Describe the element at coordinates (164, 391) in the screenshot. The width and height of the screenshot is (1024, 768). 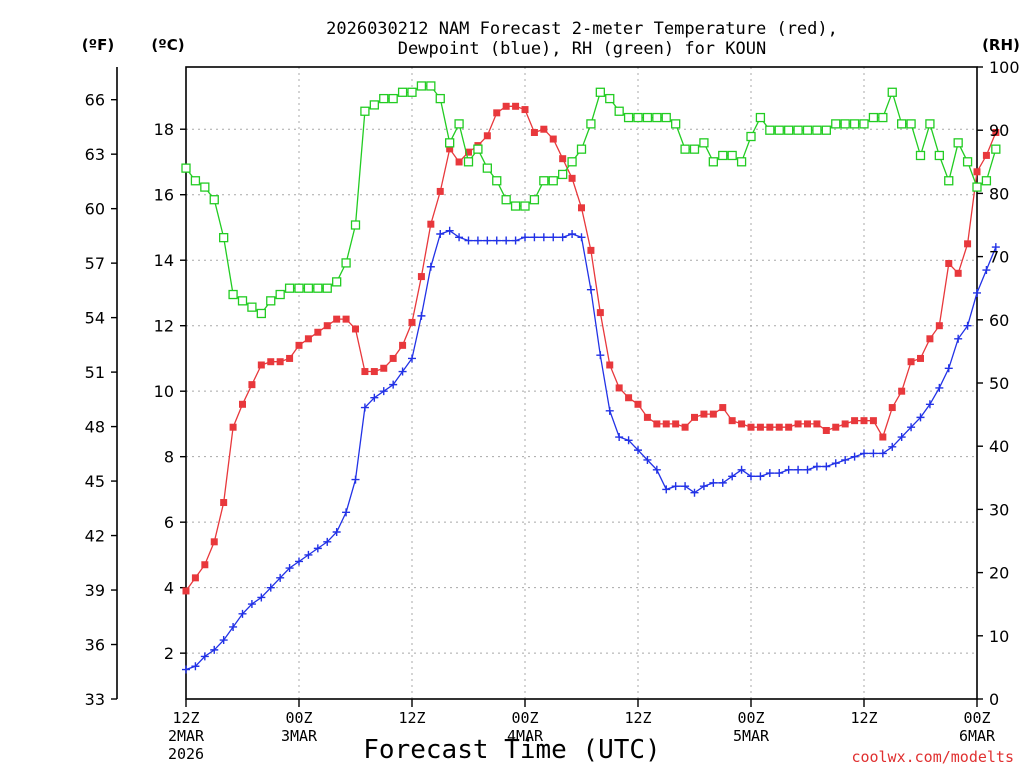
I see `celsius-tick-label: 10` at that location.